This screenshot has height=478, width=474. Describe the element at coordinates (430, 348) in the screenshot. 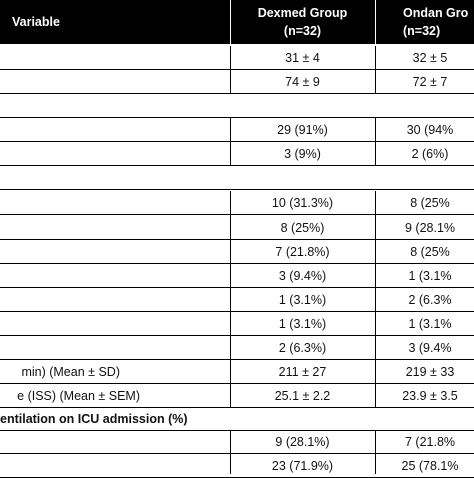

I see `ondan-value: 3 (9.4%` at that location.